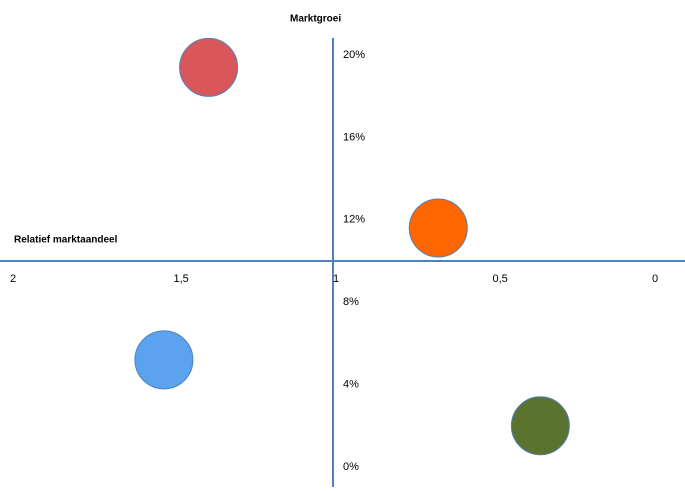 This screenshot has height=491, width=685. I want to click on x-tick-label: 1, so click(336, 279).